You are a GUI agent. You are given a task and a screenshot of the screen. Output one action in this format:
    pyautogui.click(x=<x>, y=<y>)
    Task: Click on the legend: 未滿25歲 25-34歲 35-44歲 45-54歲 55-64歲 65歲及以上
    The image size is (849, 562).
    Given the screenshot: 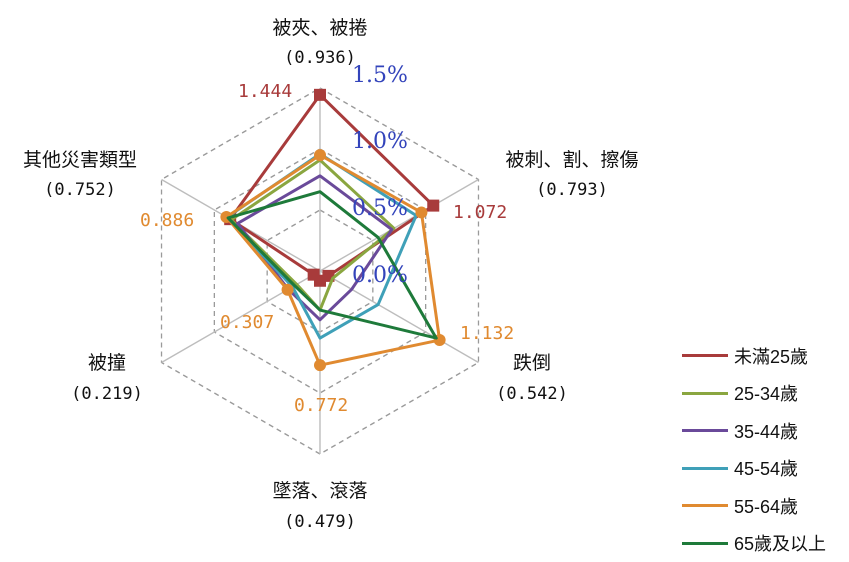 What is the action you would take?
    pyautogui.click(x=765, y=449)
    